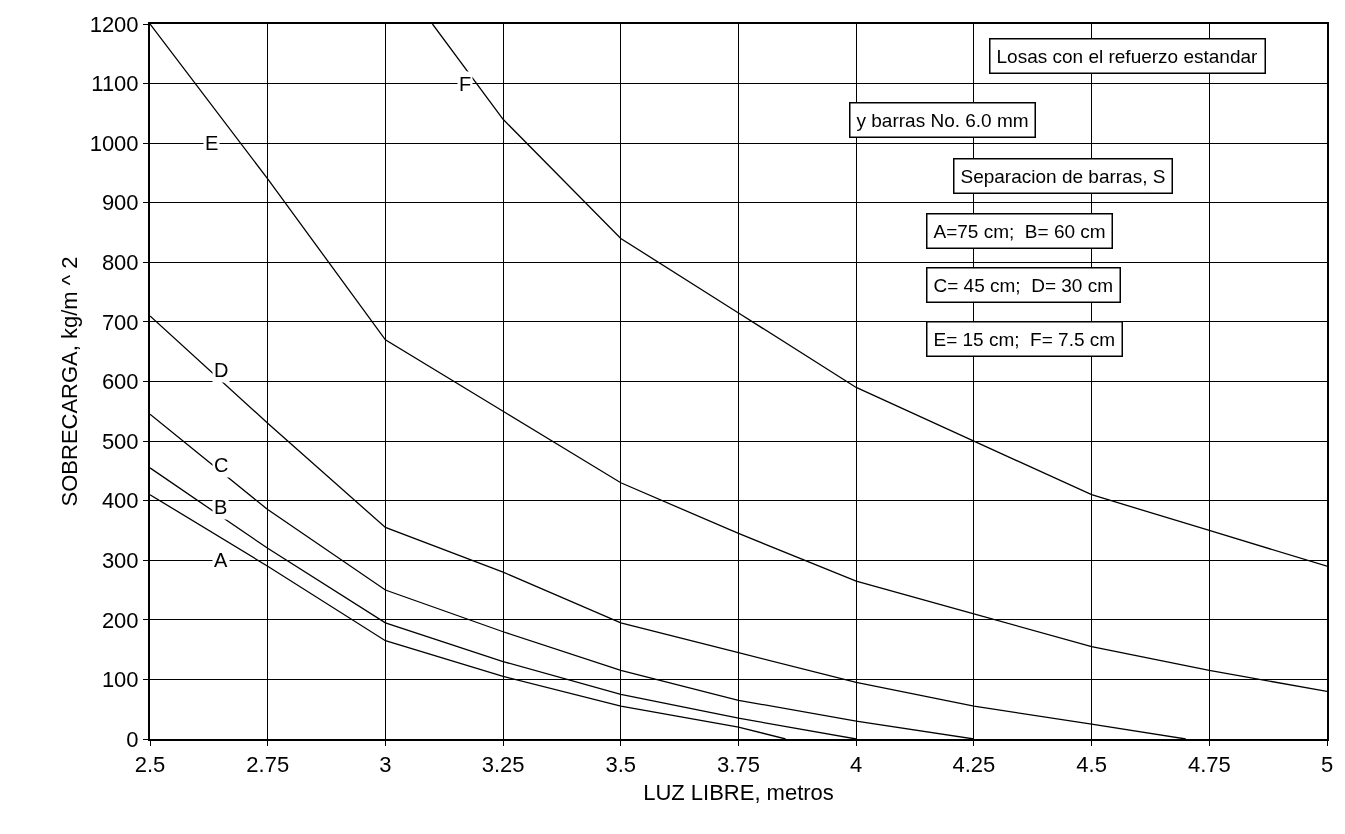 The image size is (1345, 834). What do you see at coordinates (221, 507) in the screenshot?
I see `annotation: B` at bounding box center [221, 507].